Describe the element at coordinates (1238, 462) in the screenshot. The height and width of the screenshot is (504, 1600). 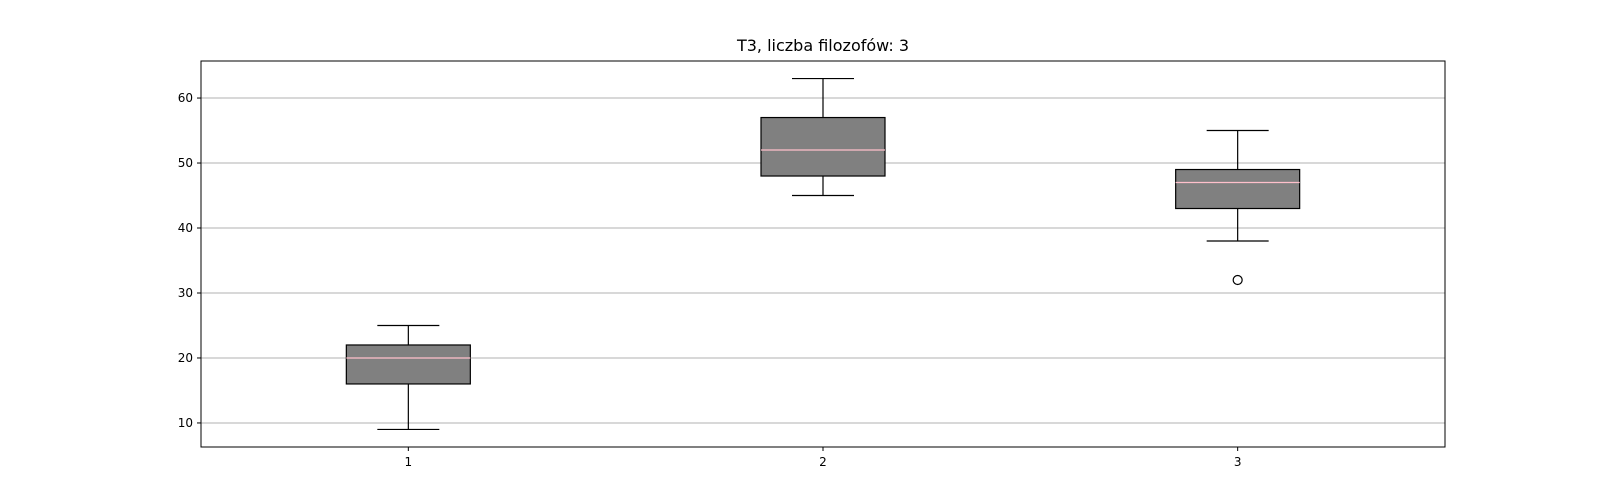
I see `x-tick-label: 3` at that location.